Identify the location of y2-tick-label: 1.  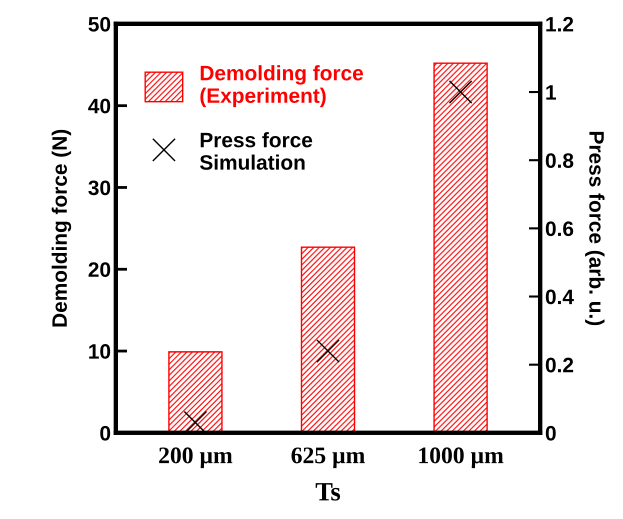
(551, 92).